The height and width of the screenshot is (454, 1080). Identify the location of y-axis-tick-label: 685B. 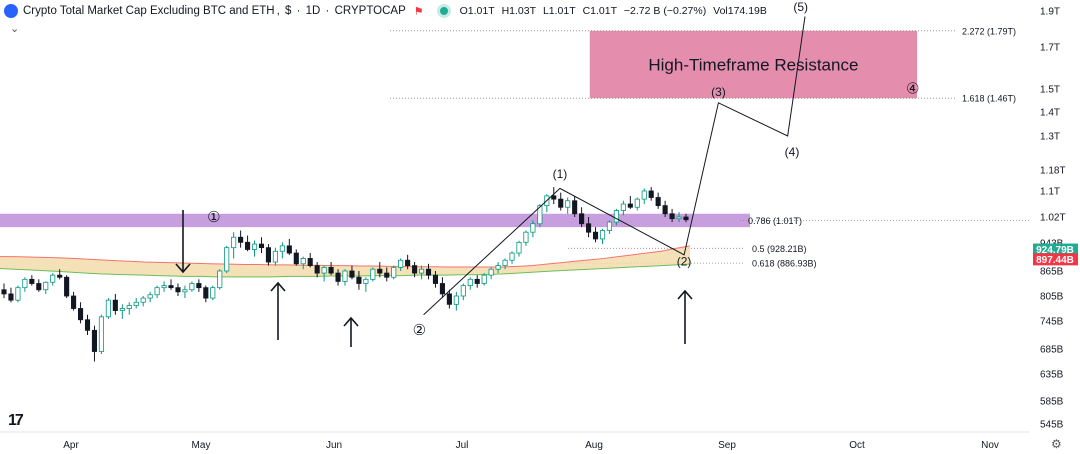
(1052, 350).